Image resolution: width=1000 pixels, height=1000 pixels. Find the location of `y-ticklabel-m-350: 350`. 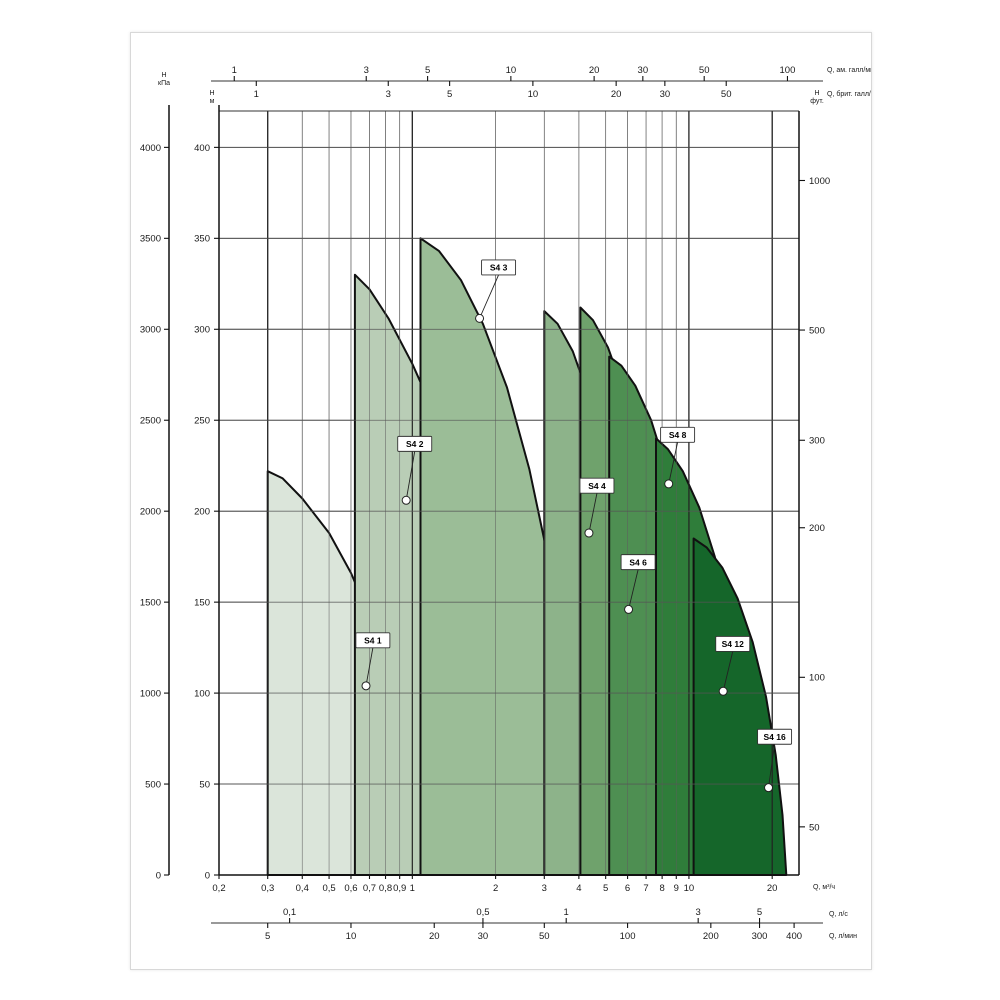

y-ticklabel-m-350: 350 is located at coordinates (202, 239).